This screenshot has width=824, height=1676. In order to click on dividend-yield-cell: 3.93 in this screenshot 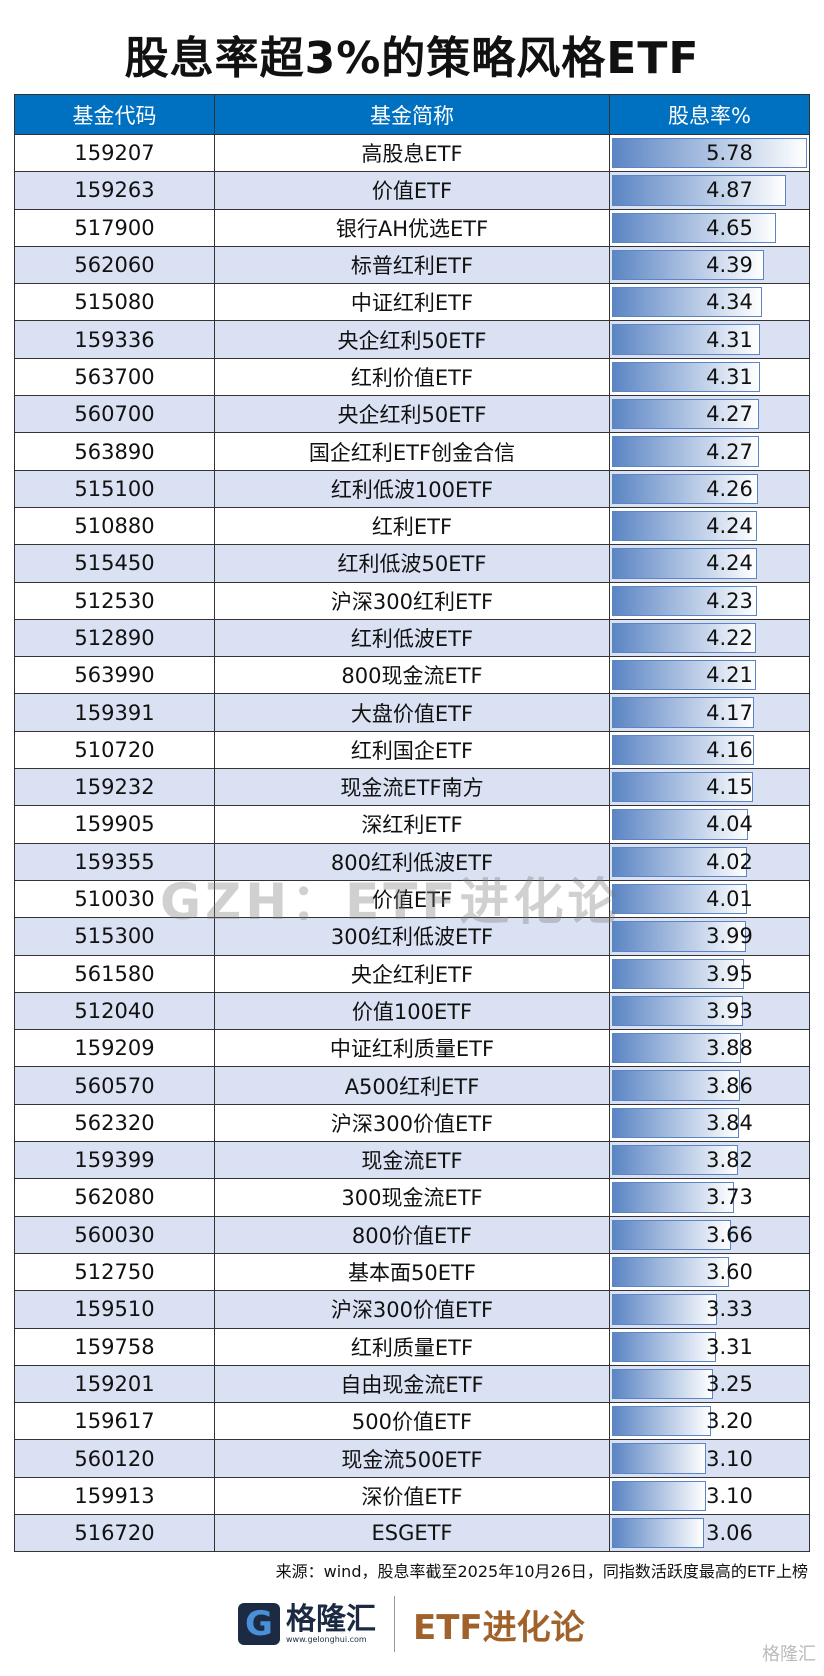, I will do `click(709, 1011)`.